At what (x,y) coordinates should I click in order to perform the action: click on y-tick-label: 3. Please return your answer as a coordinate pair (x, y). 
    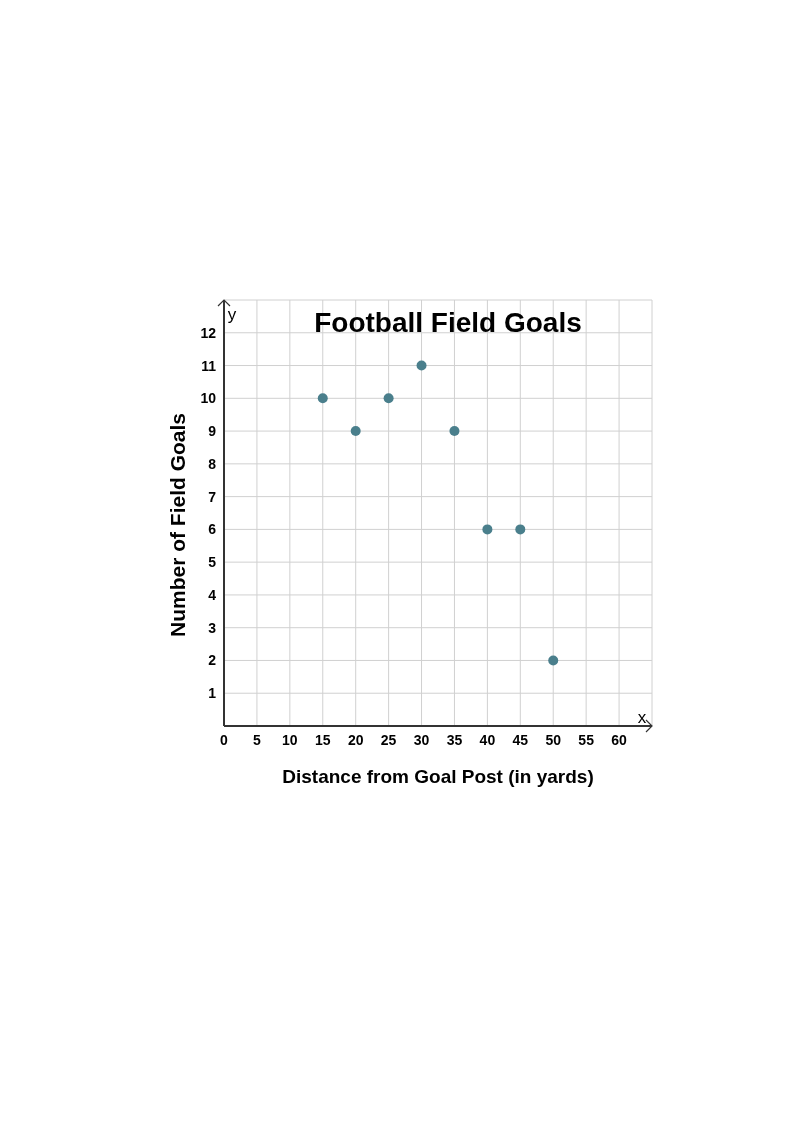
    Looking at the image, I should click on (212, 627).